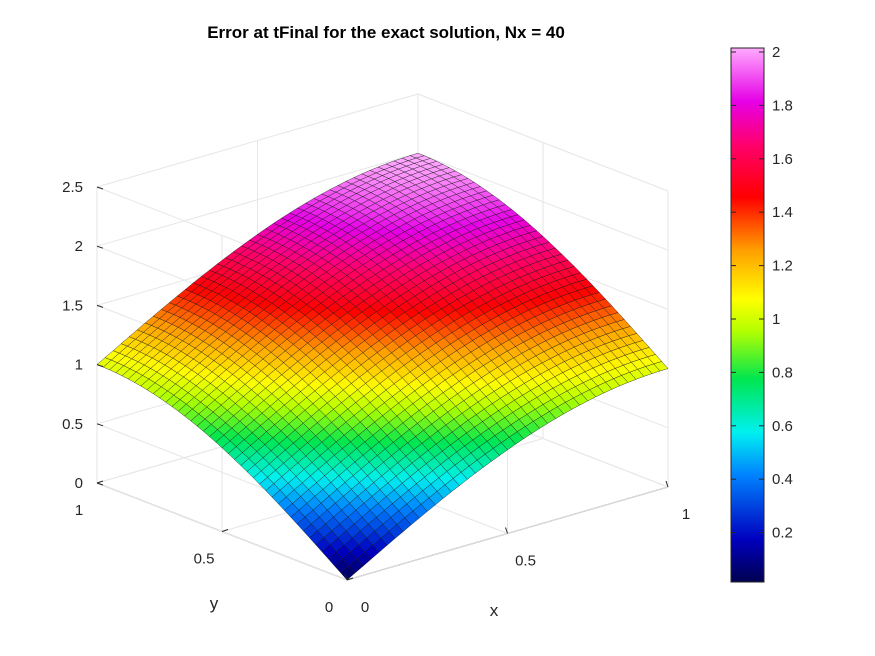 Image resolution: width=875 pixels, height=656 pixels. What do you see at coordinates (782, 159) in the screenshot?
I see `colorbar-tick-label: 1.6` at bounding box center [782, 159].